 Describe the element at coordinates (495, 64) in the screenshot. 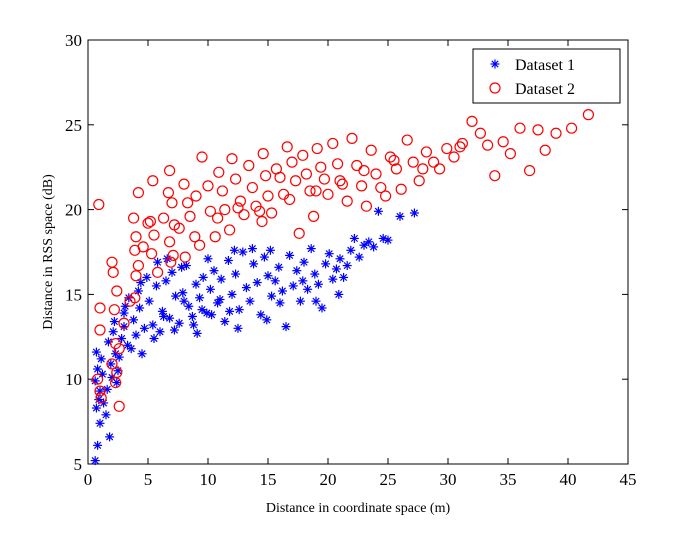

I see `legend-asterisk-icon` at that location.